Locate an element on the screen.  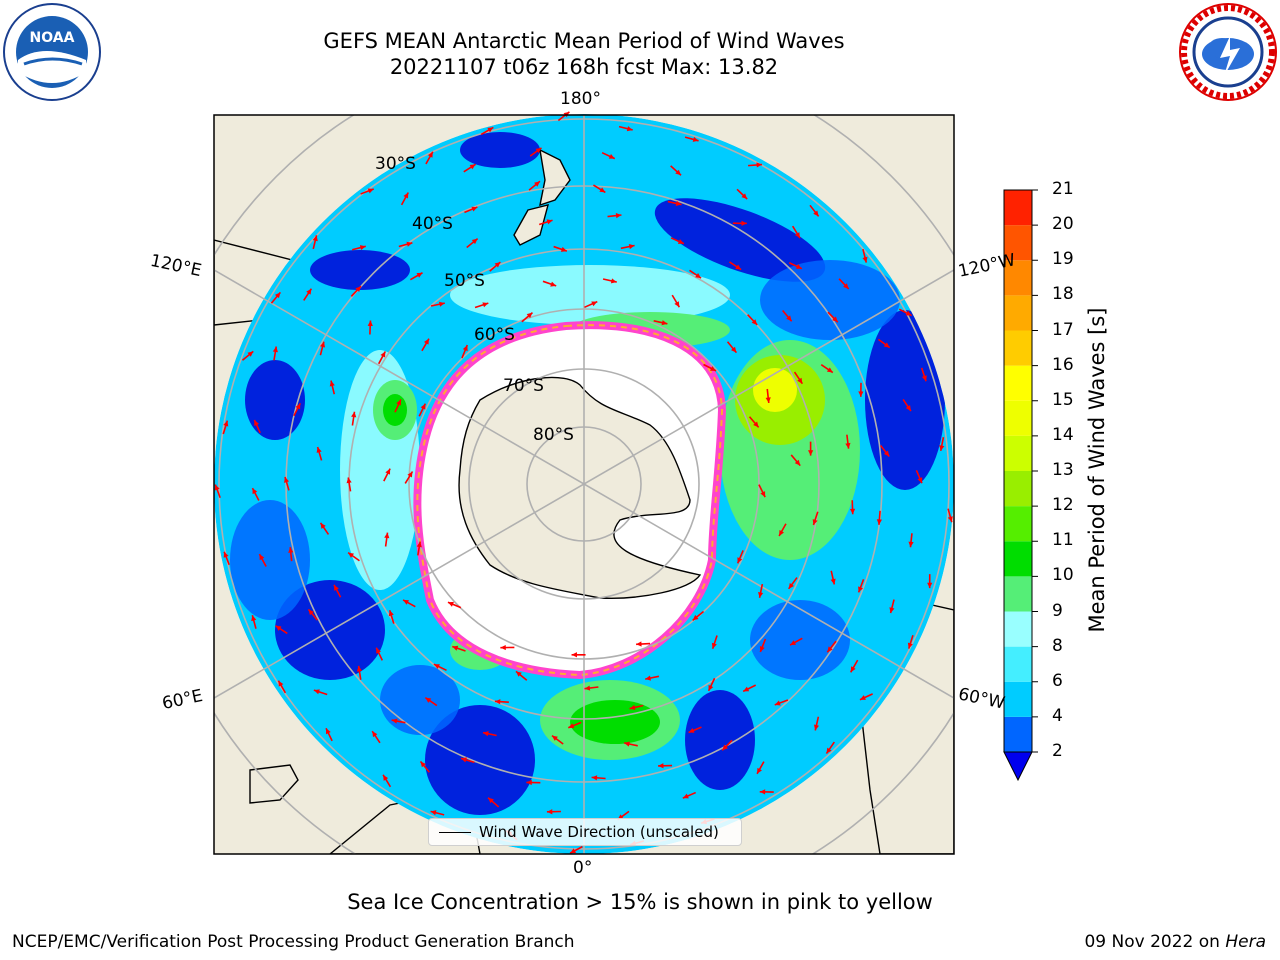
colorbar-tick-label: 8 is located at coordinates (1057, 645).